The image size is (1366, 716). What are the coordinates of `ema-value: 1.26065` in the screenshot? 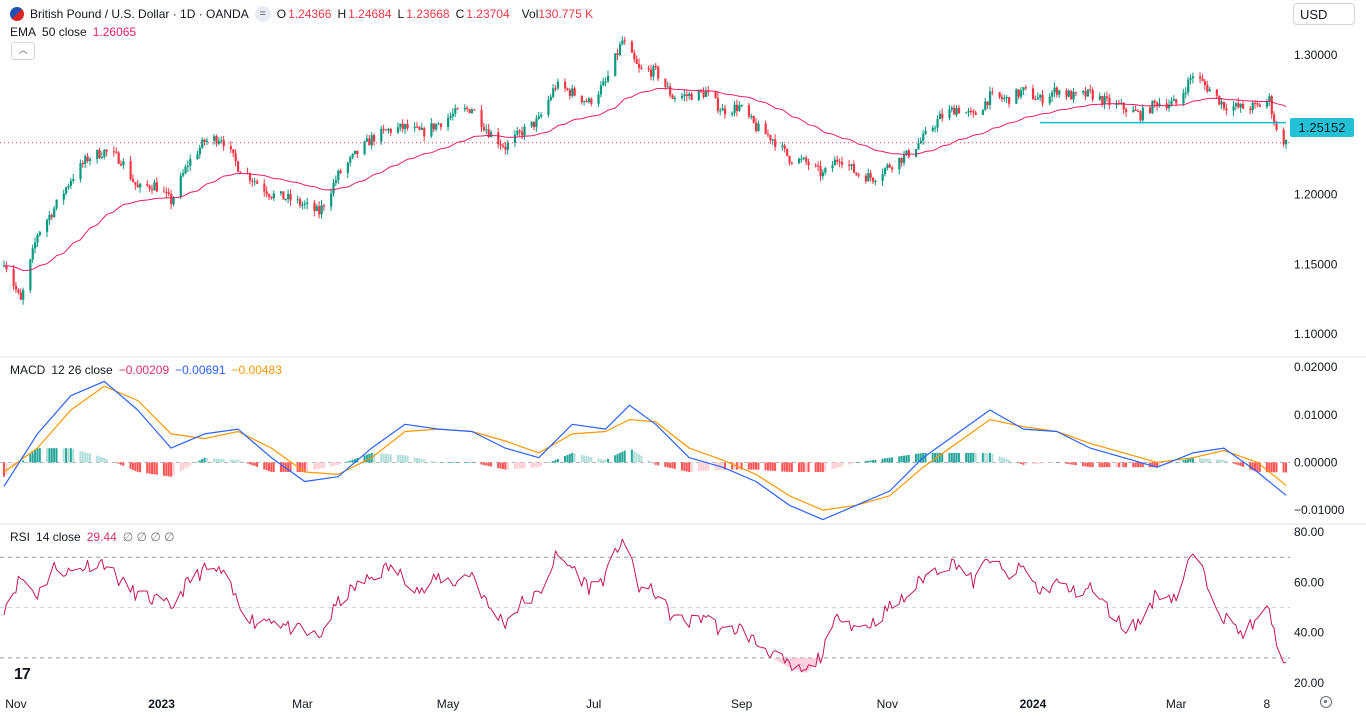 It's located at (114, 32).